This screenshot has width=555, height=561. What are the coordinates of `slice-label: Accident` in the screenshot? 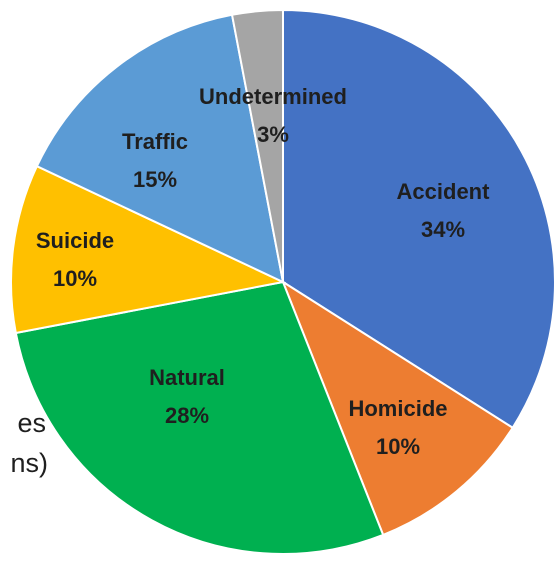 It's located at (444, 191).